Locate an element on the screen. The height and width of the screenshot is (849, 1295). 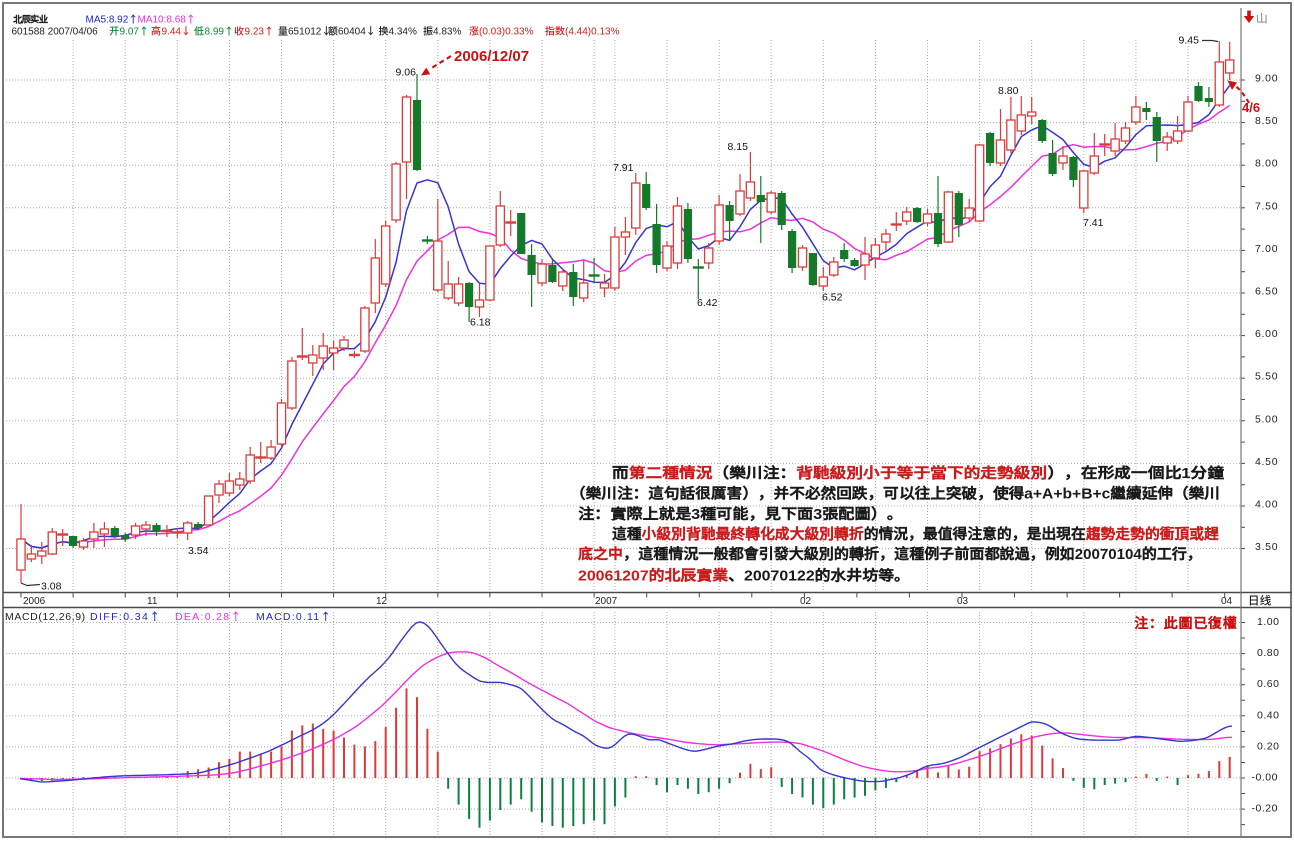
svg-text: 7.41 is located at coordinates (1093, 223).